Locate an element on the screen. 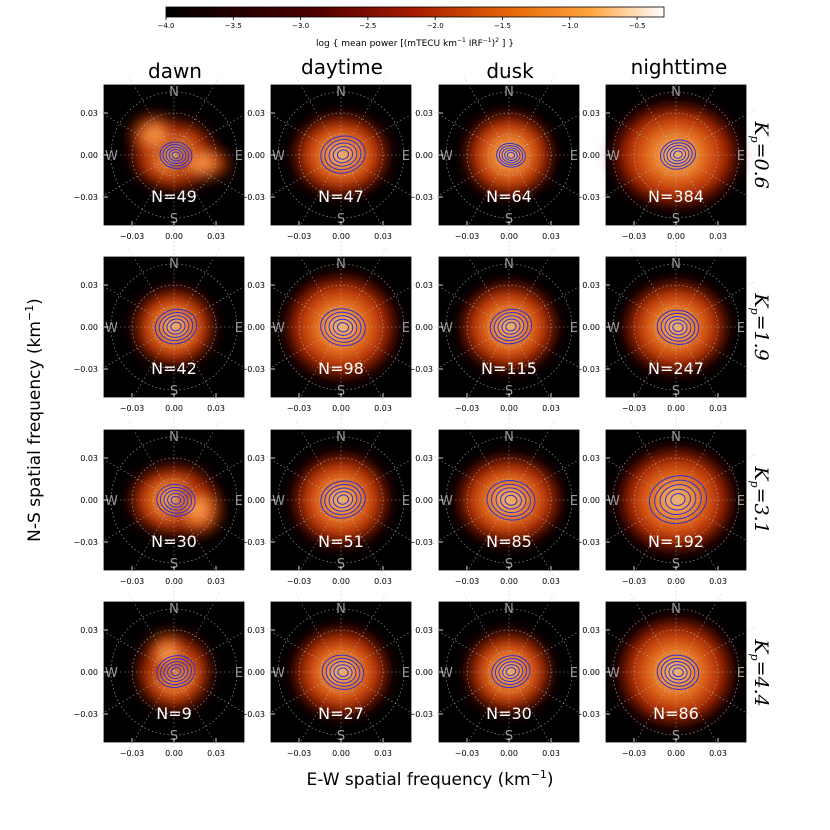  panel-dusk-row-1: N S W E N=64 −0.03 0.00 0.03 0.03 0.00 −0.03 is located at coordinates (503, 155).